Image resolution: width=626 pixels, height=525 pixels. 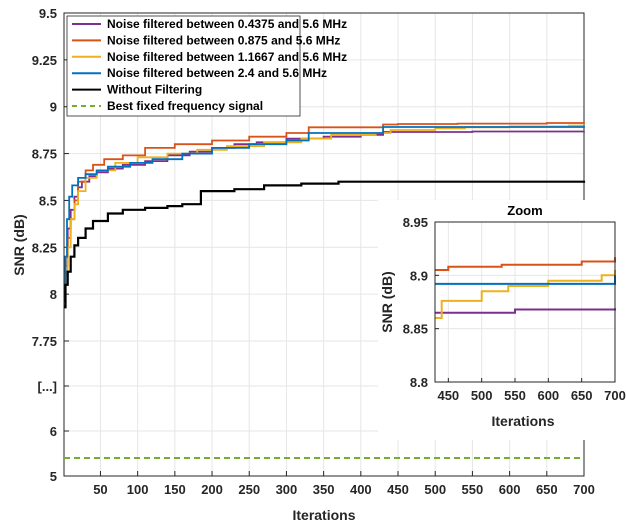 I want to click on main-x-tick-label: 650, so click(x=547, y=489).